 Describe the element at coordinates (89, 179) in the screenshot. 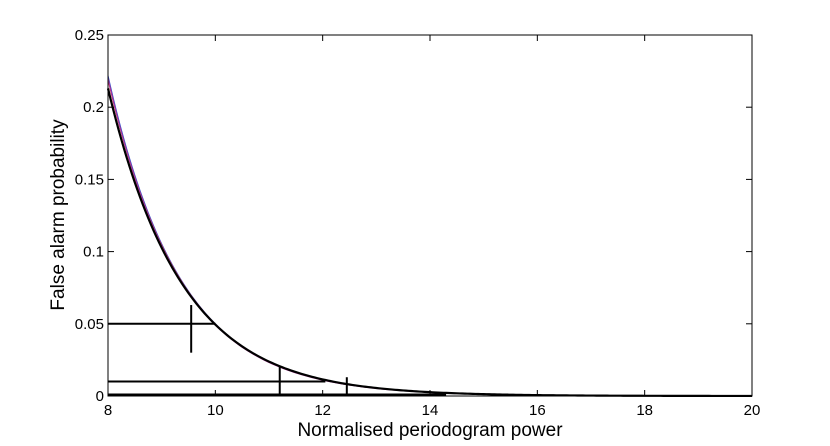

I see `y-tick-label: 0.15` at that location.